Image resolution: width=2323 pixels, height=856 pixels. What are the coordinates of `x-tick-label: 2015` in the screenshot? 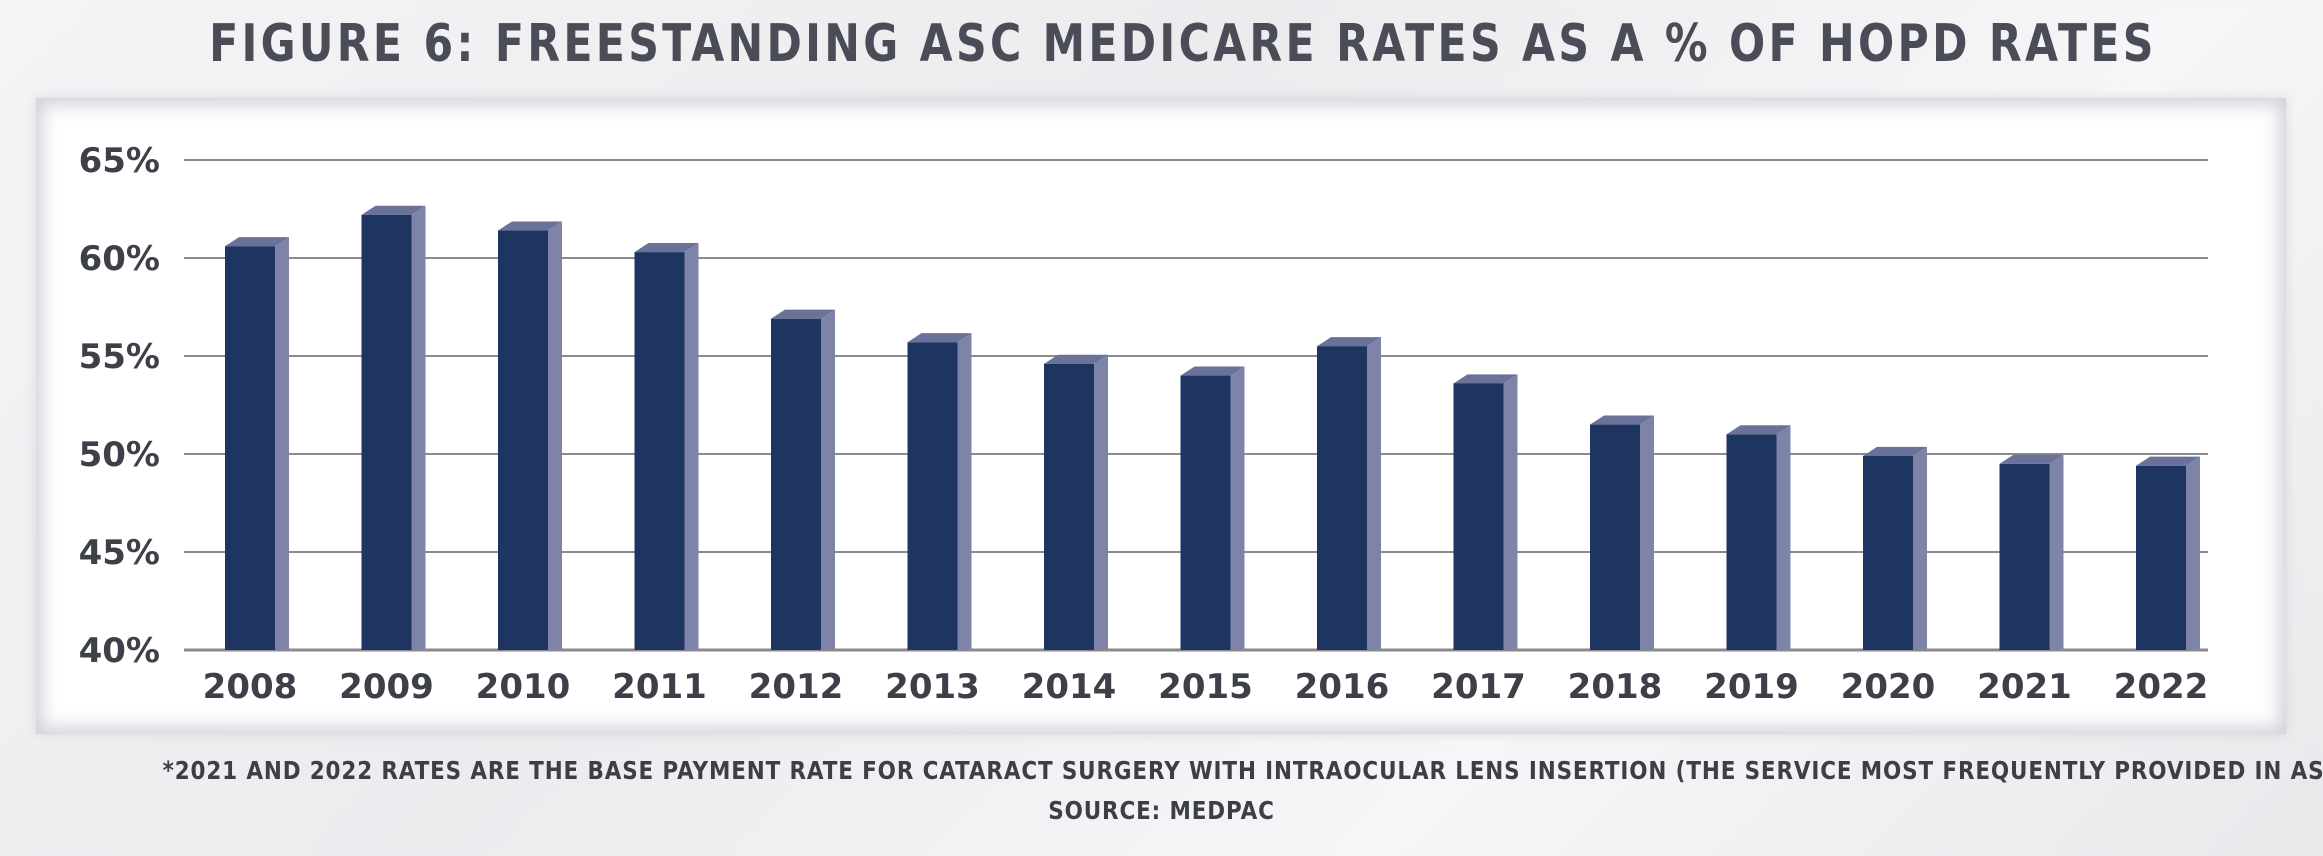 It's located at (1205, 687).